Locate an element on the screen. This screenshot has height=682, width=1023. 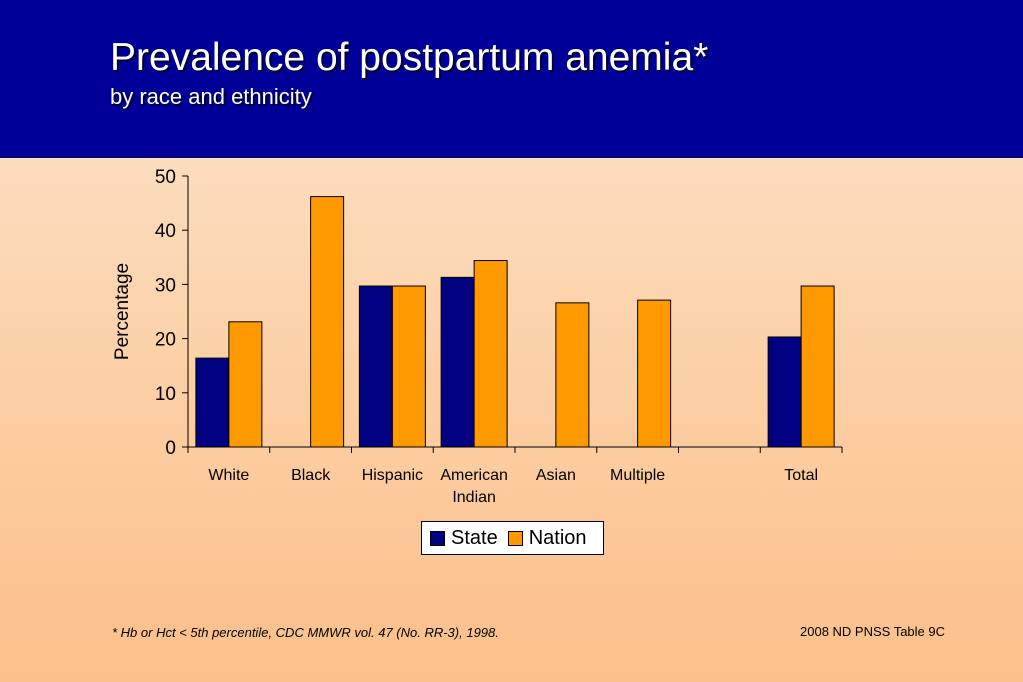
y-axis-label: Percentage is located at coordinates (122, 311).